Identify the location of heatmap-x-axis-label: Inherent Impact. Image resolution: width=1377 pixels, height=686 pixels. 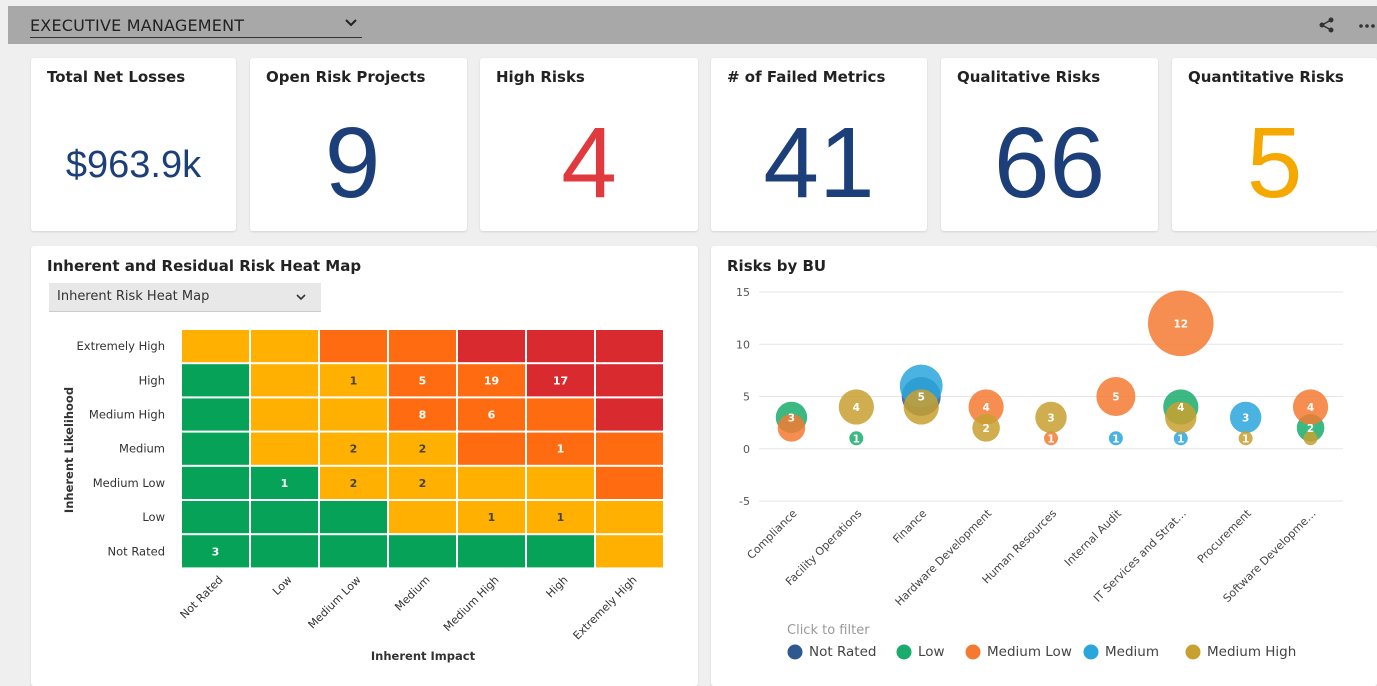
(423, 656).